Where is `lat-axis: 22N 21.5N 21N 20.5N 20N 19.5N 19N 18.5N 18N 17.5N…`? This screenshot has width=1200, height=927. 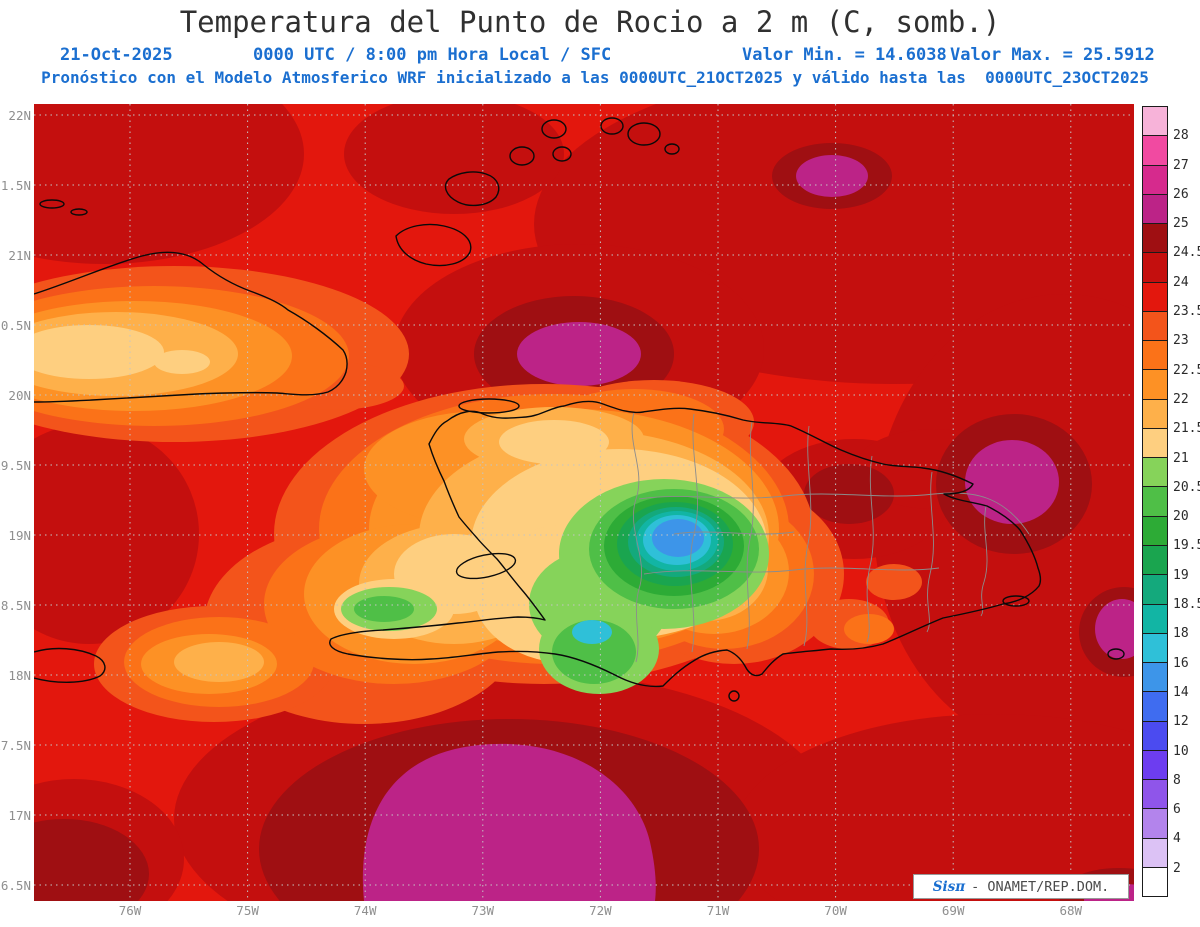
lat-axis: 22N 21.5N 21N 20.5N 20N 19.5N 19N 18.5N 18N 17.5N… is located at coordinates (16, 504).